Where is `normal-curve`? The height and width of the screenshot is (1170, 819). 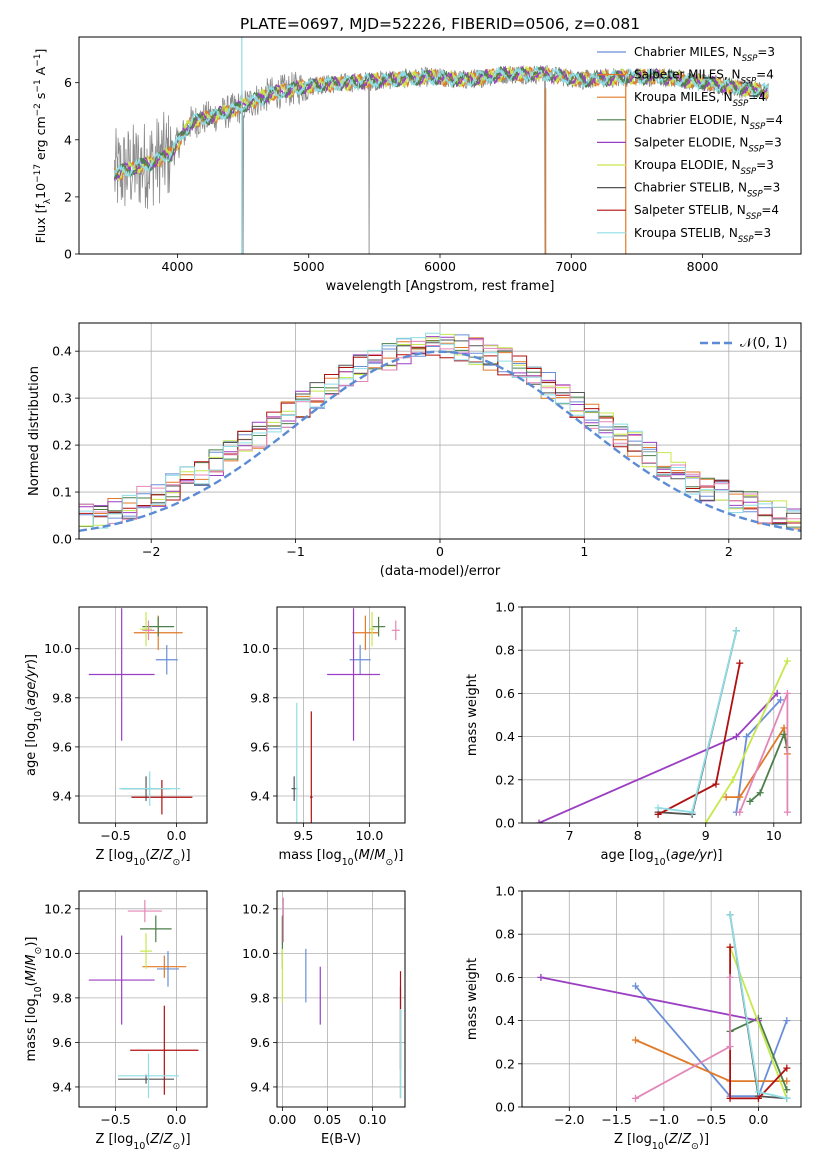 normal-curve is located at coordinates (440, 441).